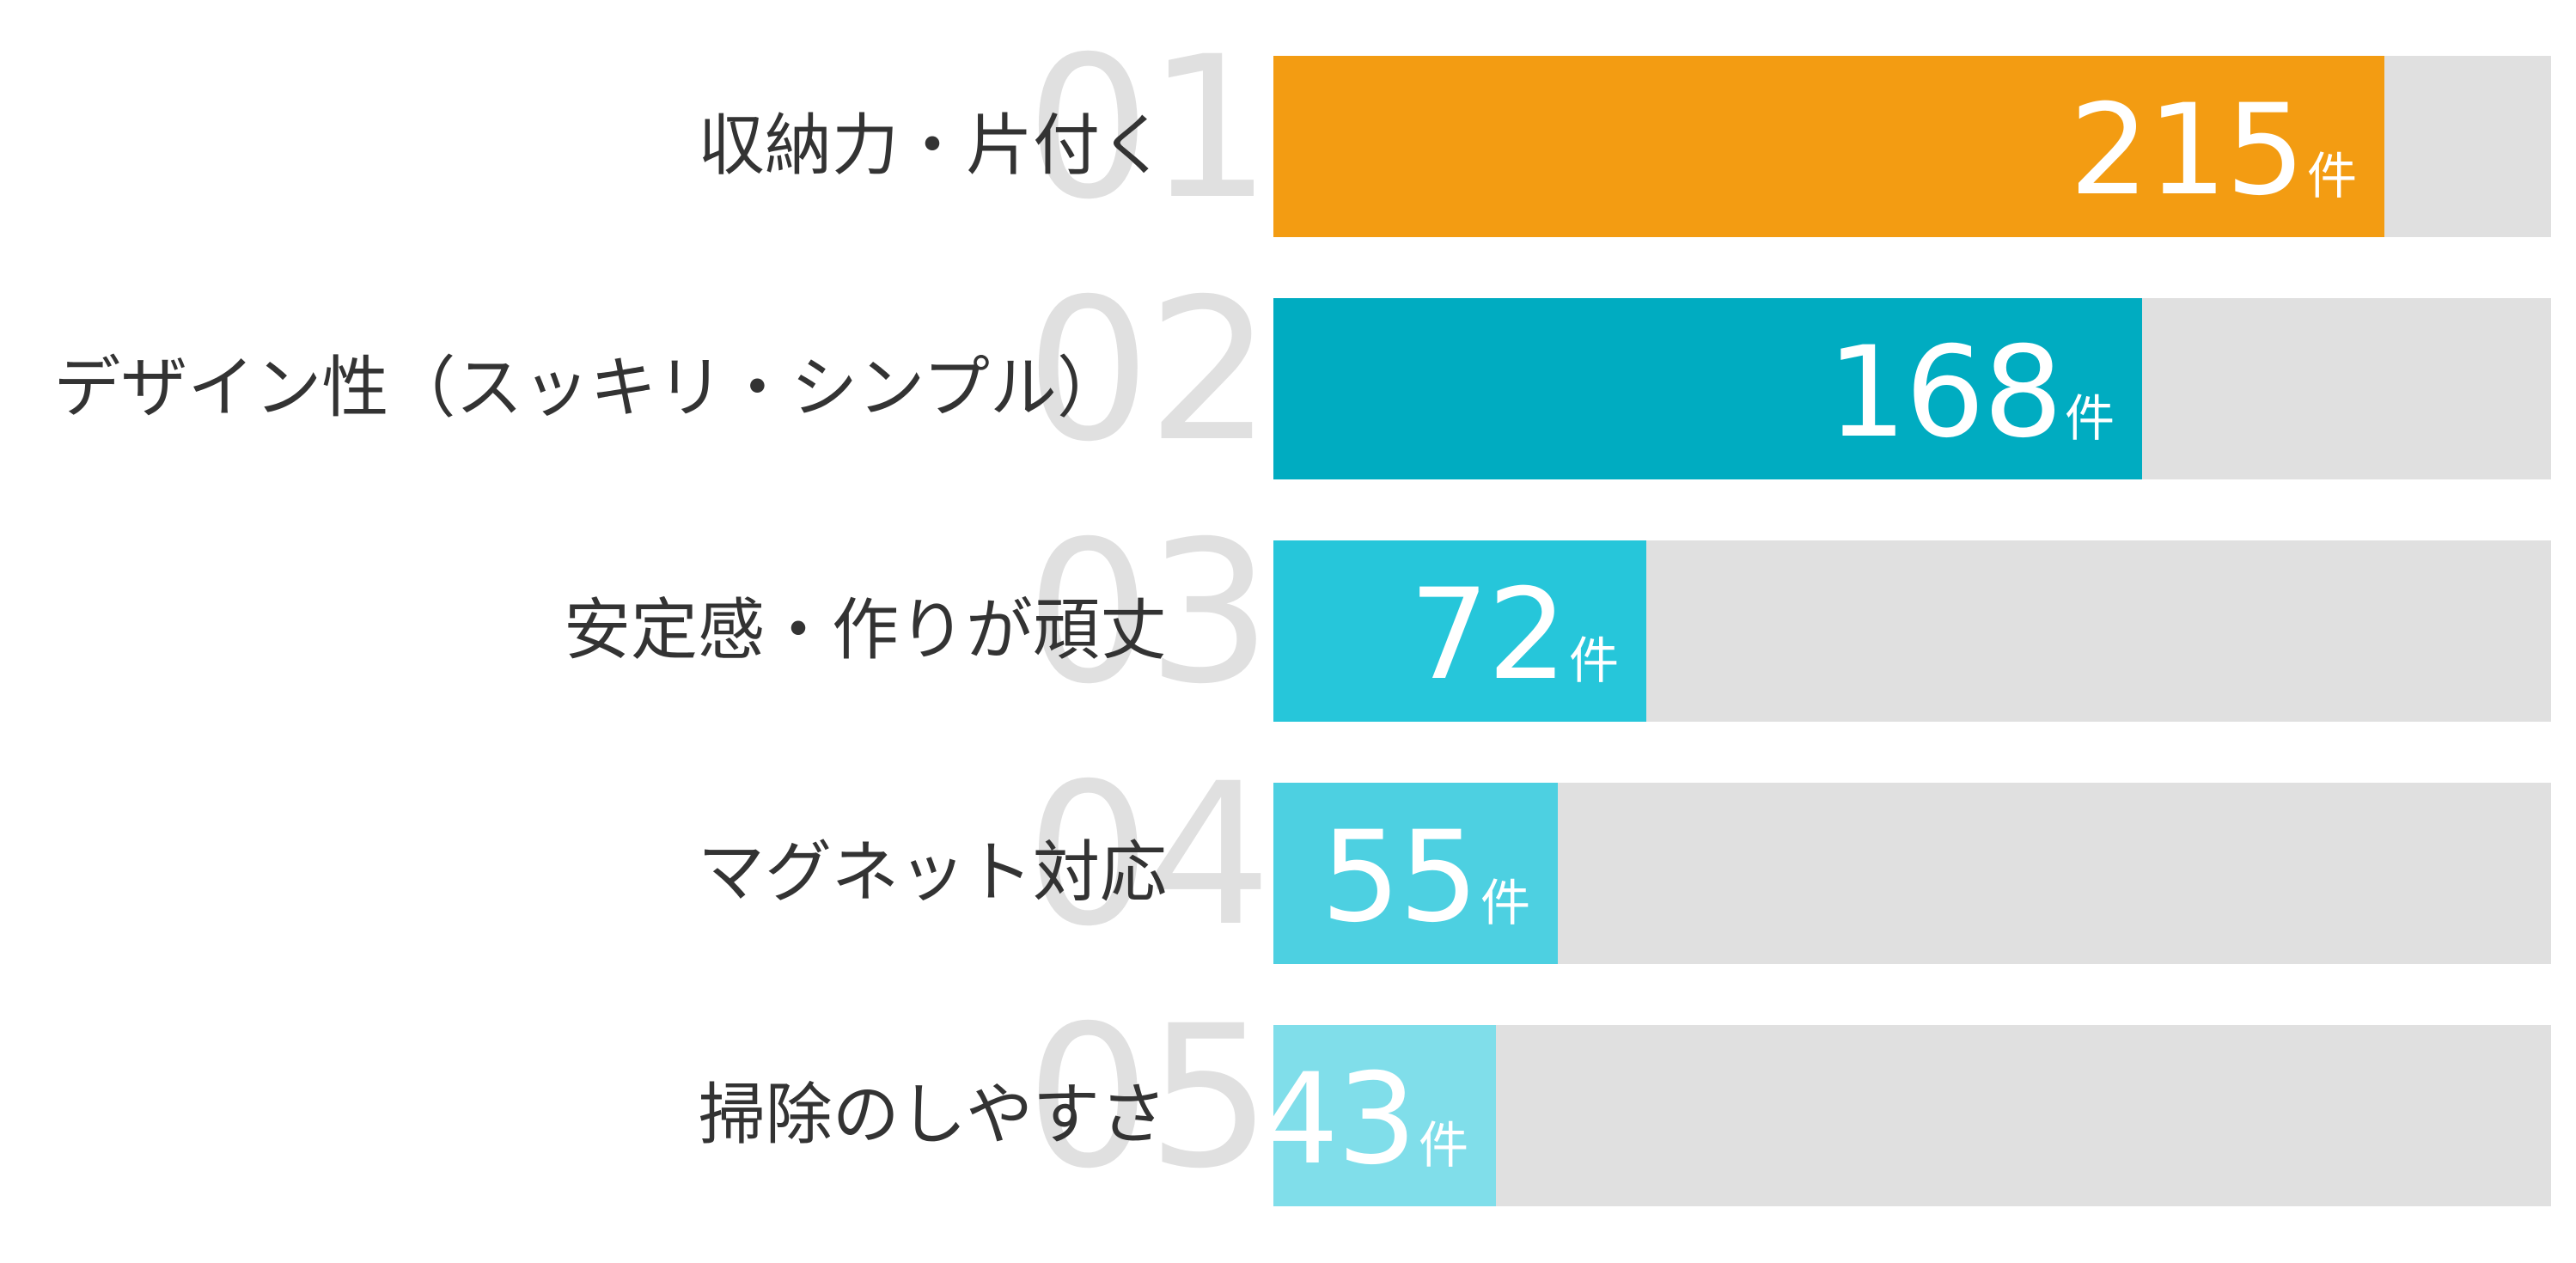  I want to click on bar-track: 168件, so click(1912, 388).